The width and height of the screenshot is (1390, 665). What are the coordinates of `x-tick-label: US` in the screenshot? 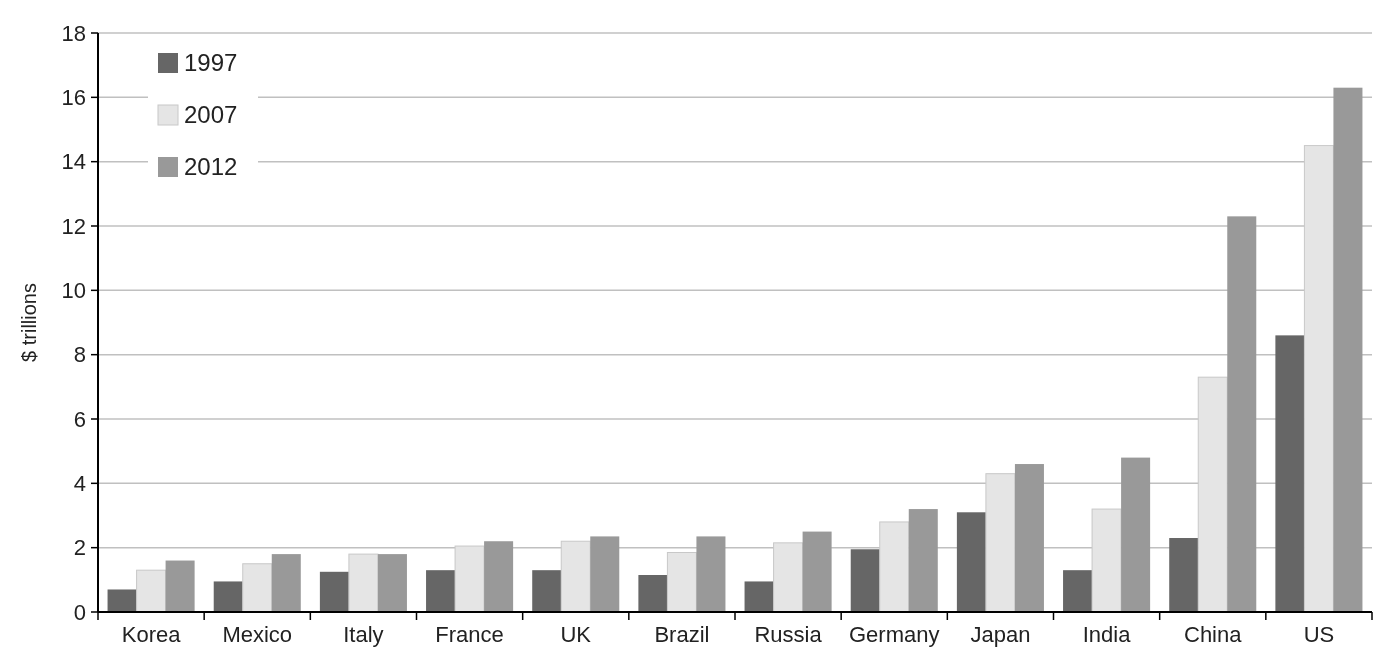 It's located at (1319, 634).